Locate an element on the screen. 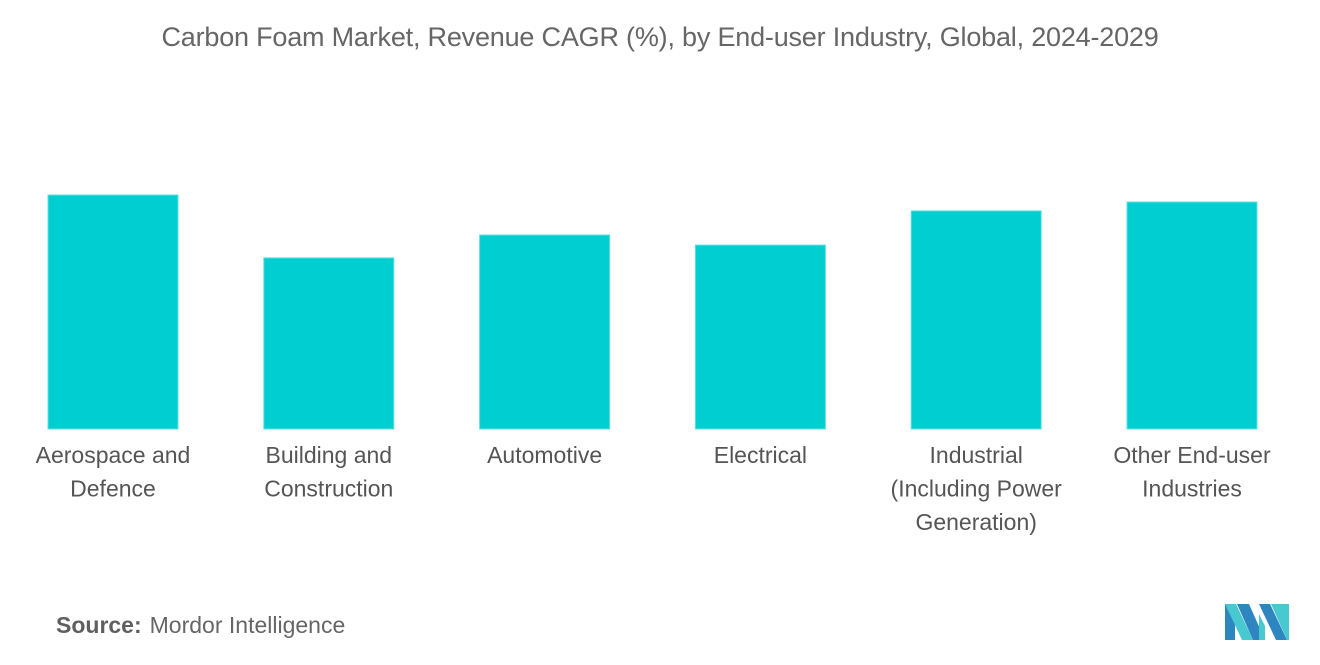 This screenshot has width=1320, height=665. source-note: Source: Mordor Intelligence is located at coordinates (200, 625).